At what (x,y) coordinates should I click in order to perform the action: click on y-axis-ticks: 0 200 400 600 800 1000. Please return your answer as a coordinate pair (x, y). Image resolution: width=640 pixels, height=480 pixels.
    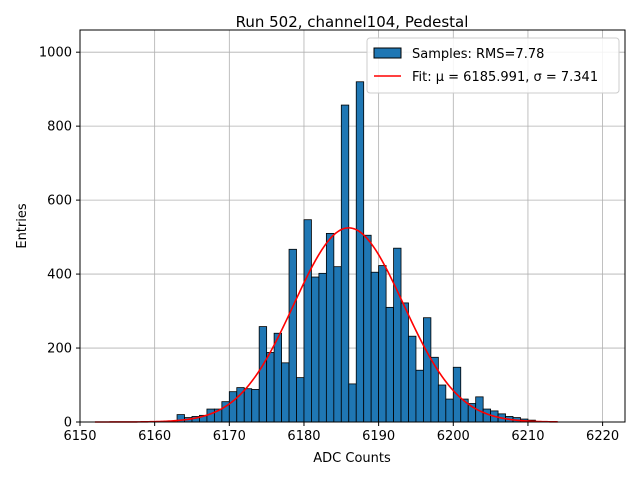
    Looking at the image, I should click on (59, 238).